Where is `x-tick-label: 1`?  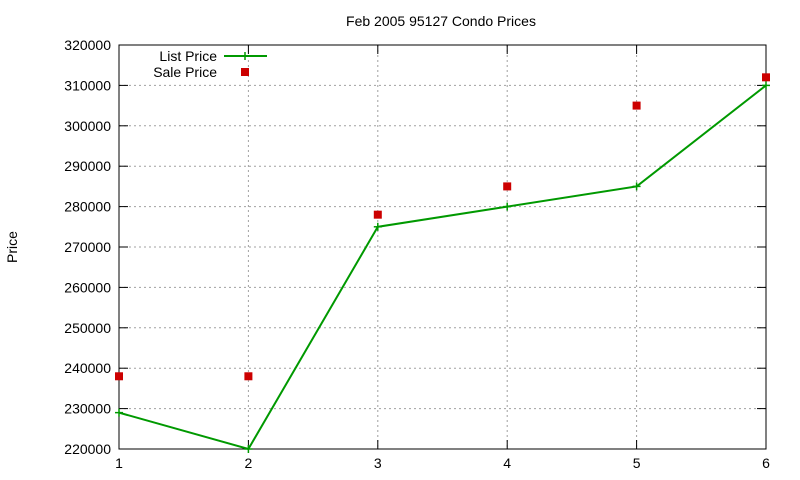 x-tick-label: 1 is located at coordinates (119, 463).